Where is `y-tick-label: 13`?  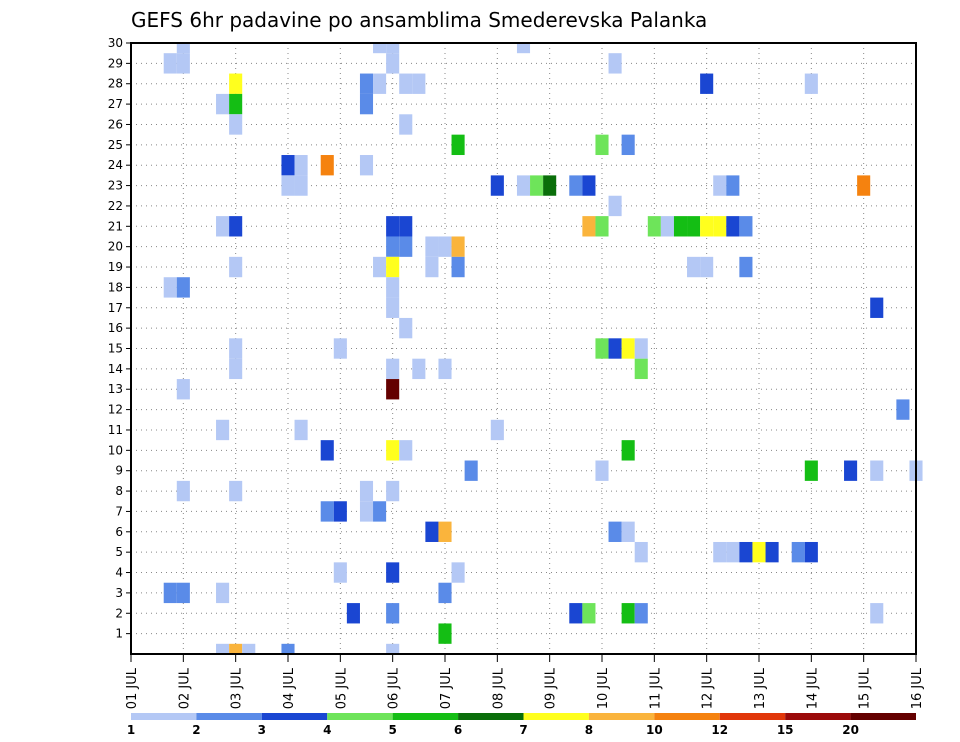
y-tick-label: 13 is located at coordinates (115, 389).